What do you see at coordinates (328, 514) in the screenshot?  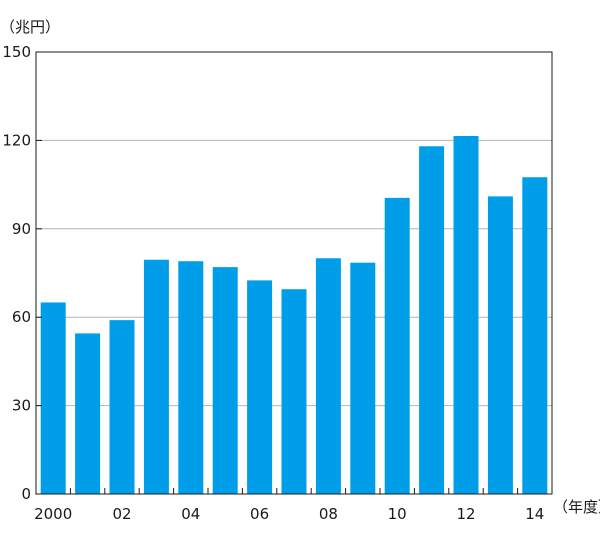 I see `x-tick-label: 08` at bounding box center [328, 514].